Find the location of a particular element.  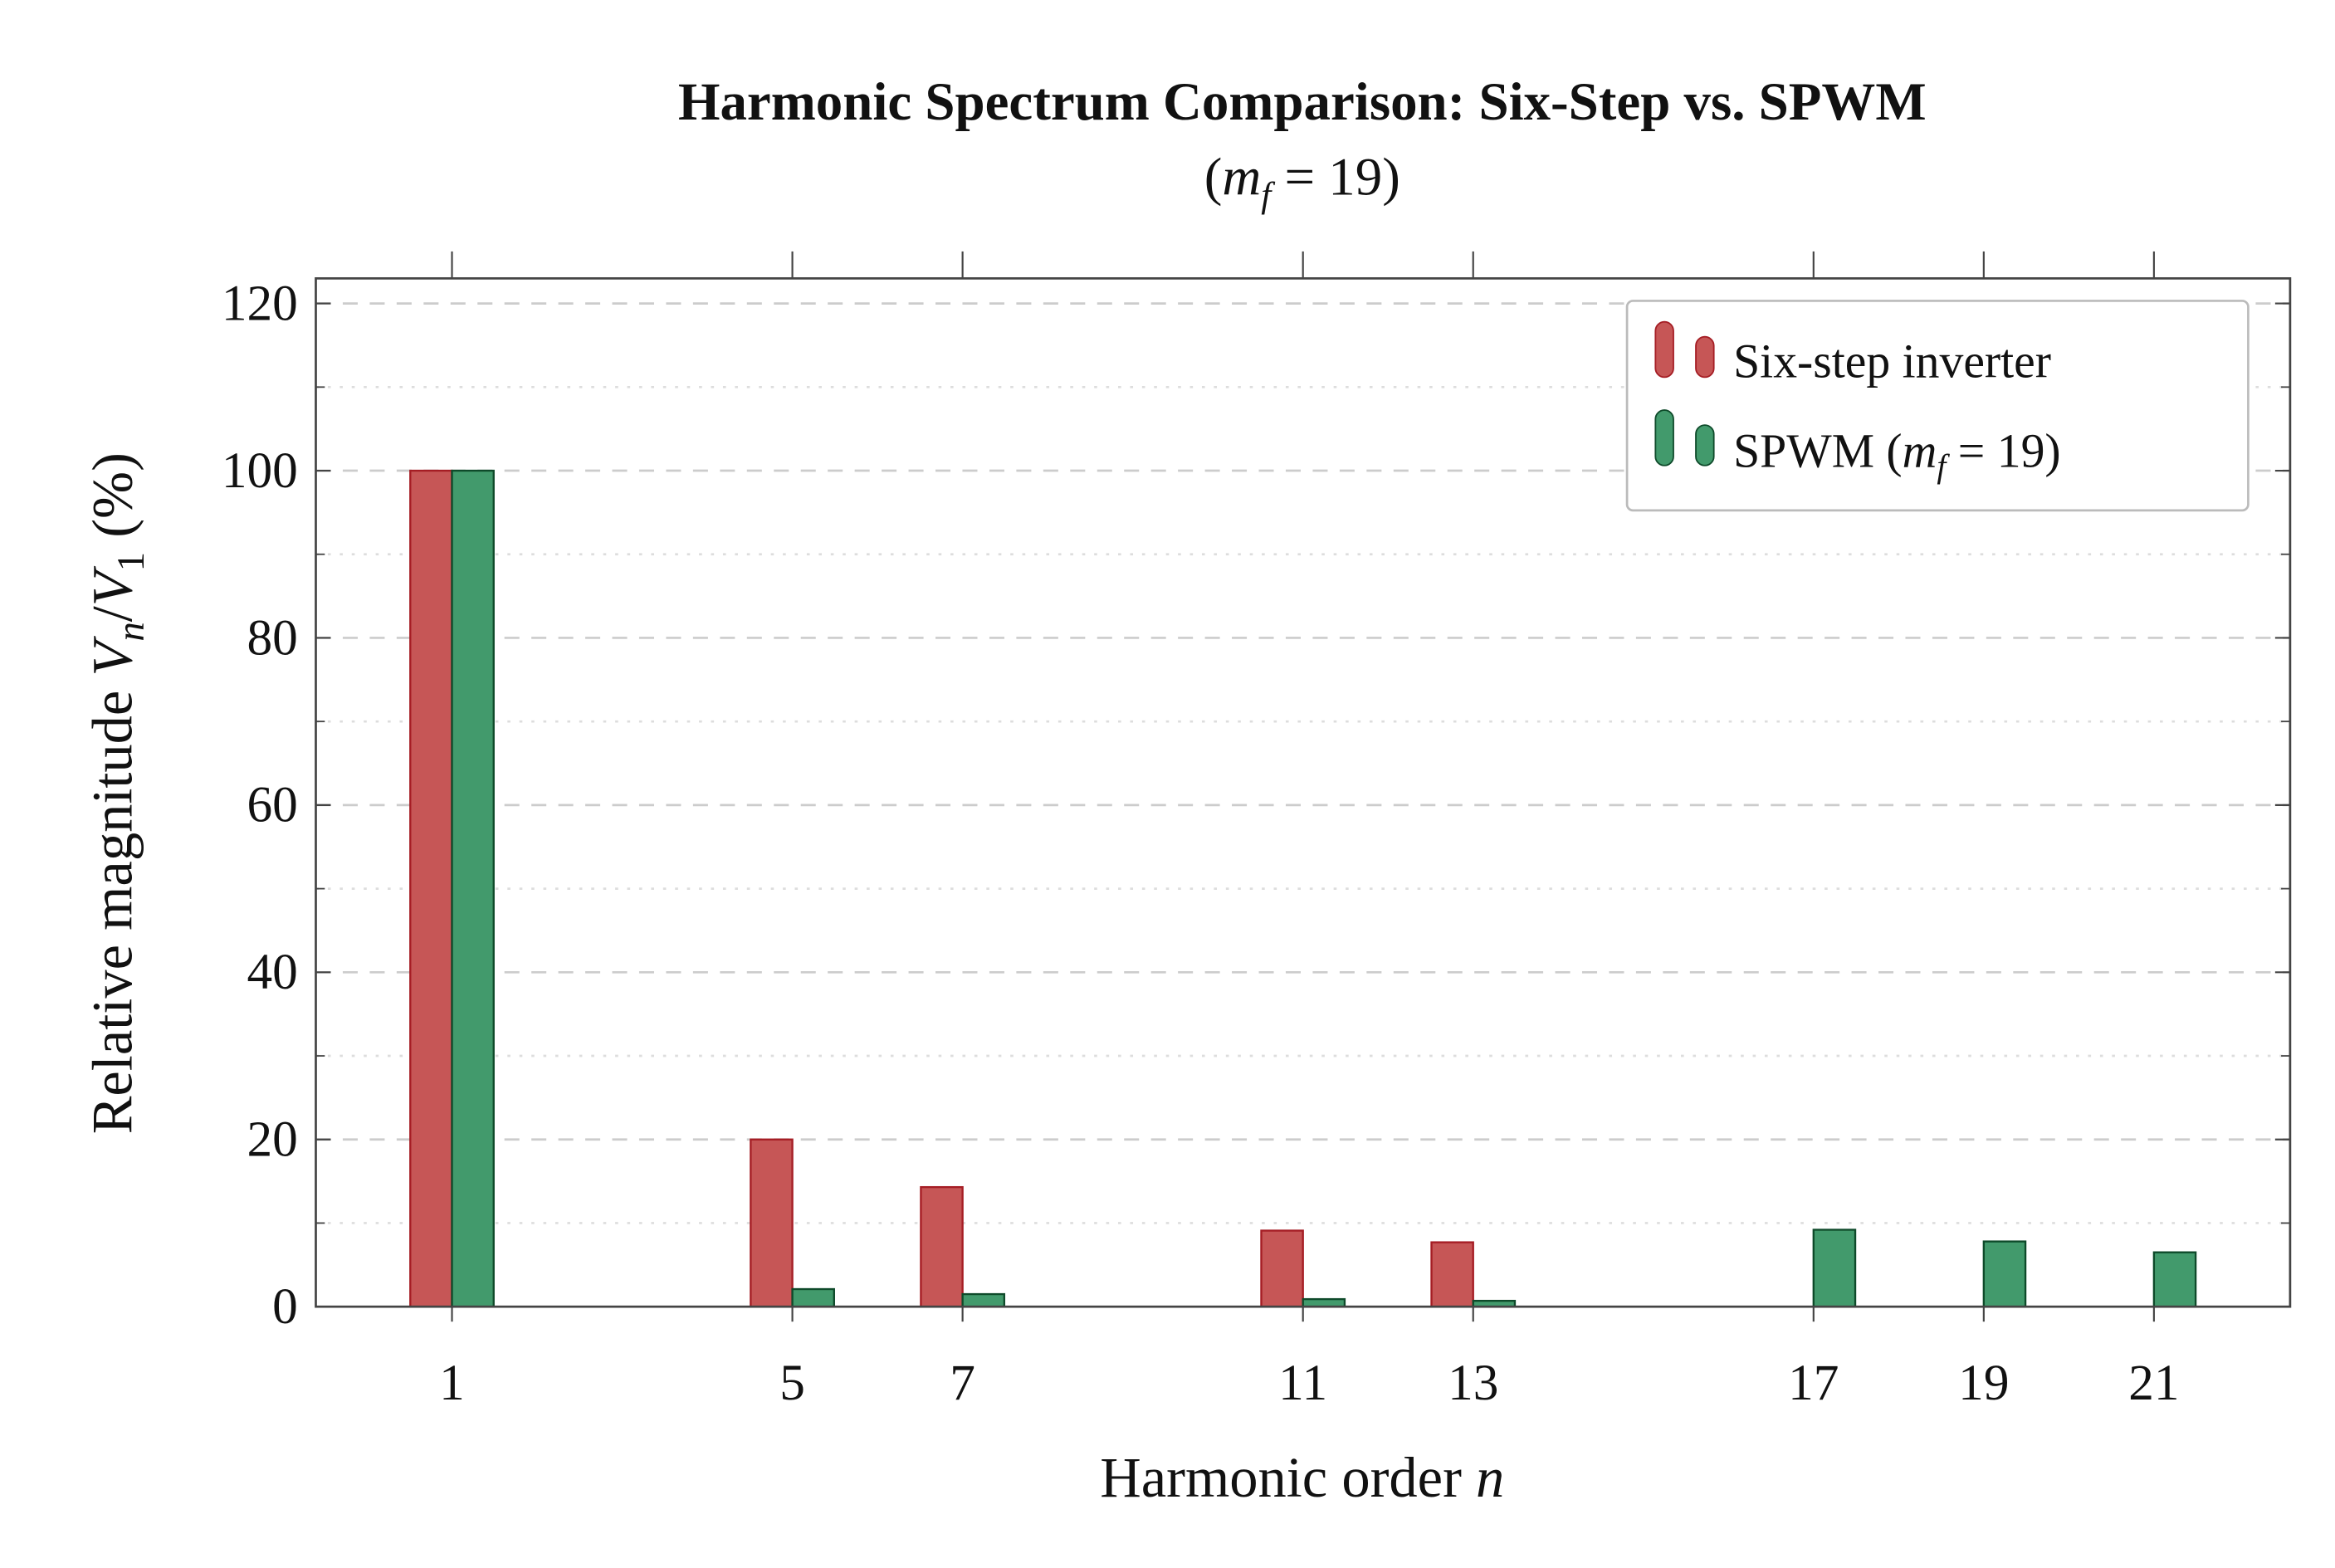

x-tick-label: 1 is located at coordinates (452, 1383).